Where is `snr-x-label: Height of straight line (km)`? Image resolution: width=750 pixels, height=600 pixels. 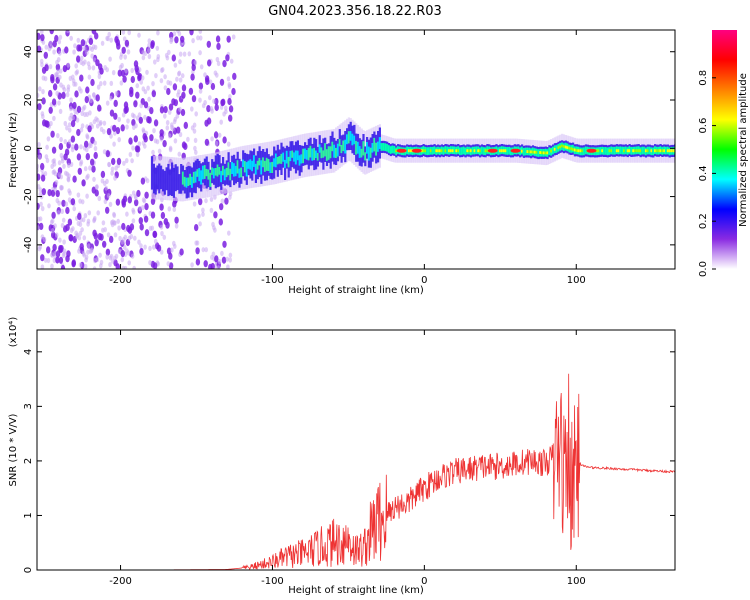 snr-x-label: Height of straight line (km) is located at coordinates (356, 590).